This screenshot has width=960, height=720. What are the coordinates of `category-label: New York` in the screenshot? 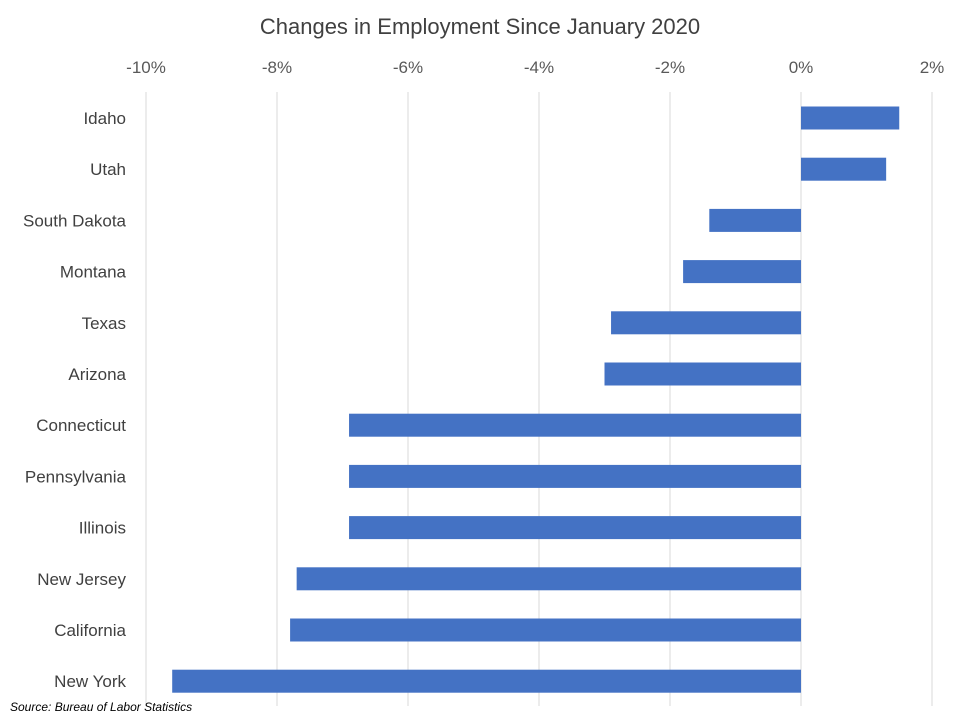 It's located at (90, 681).